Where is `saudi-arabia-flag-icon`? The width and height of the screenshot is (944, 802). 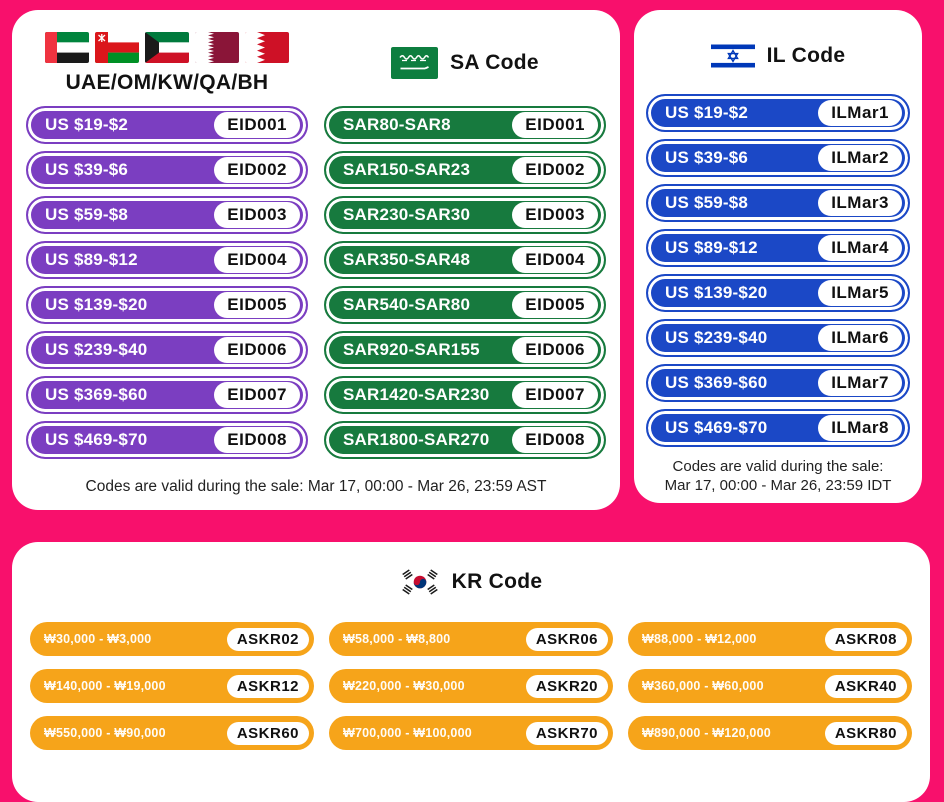 saudi-arabia-flag-icon is located at coordinates (415, 63).